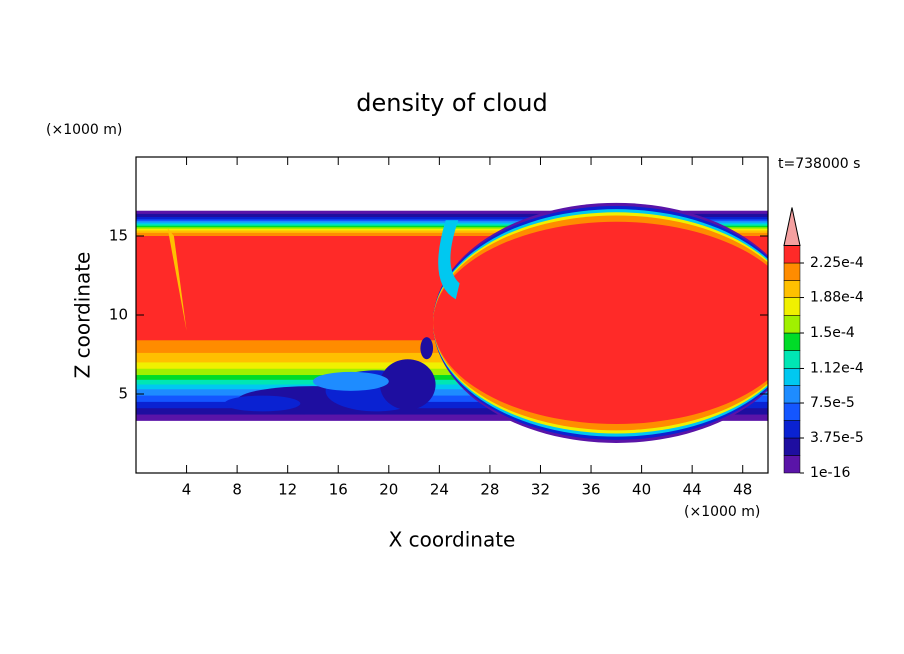 The image size is (904, 654). Describe the element at coordinates (641, 490) in the screenshot. I see `x-tick-label: 40` at that location.